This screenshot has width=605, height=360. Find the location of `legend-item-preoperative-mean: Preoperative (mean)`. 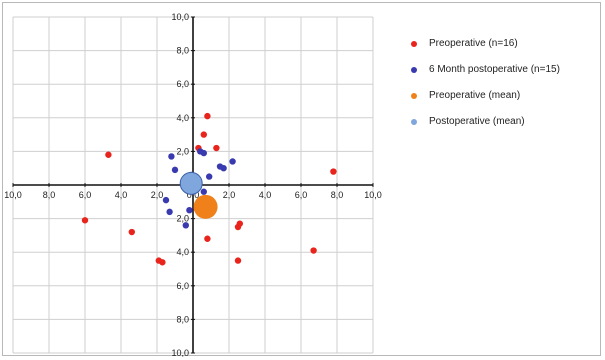

legend-item-preoperative-mean: Preoperative (mean) is located at coordinates (506, 99).